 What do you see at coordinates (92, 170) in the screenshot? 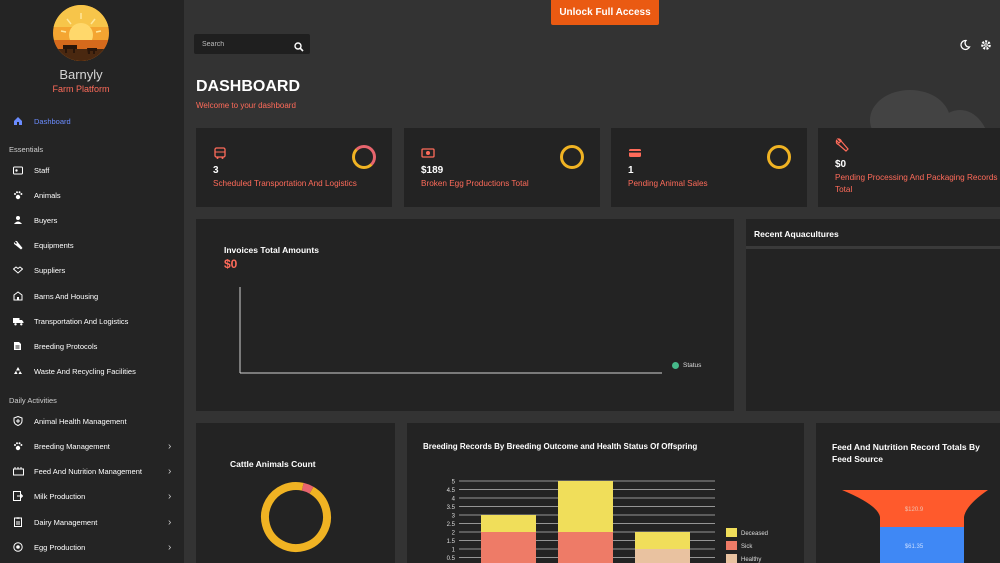
I see `sidebar-item-staff: Staff` at bounding box center [92, 170].